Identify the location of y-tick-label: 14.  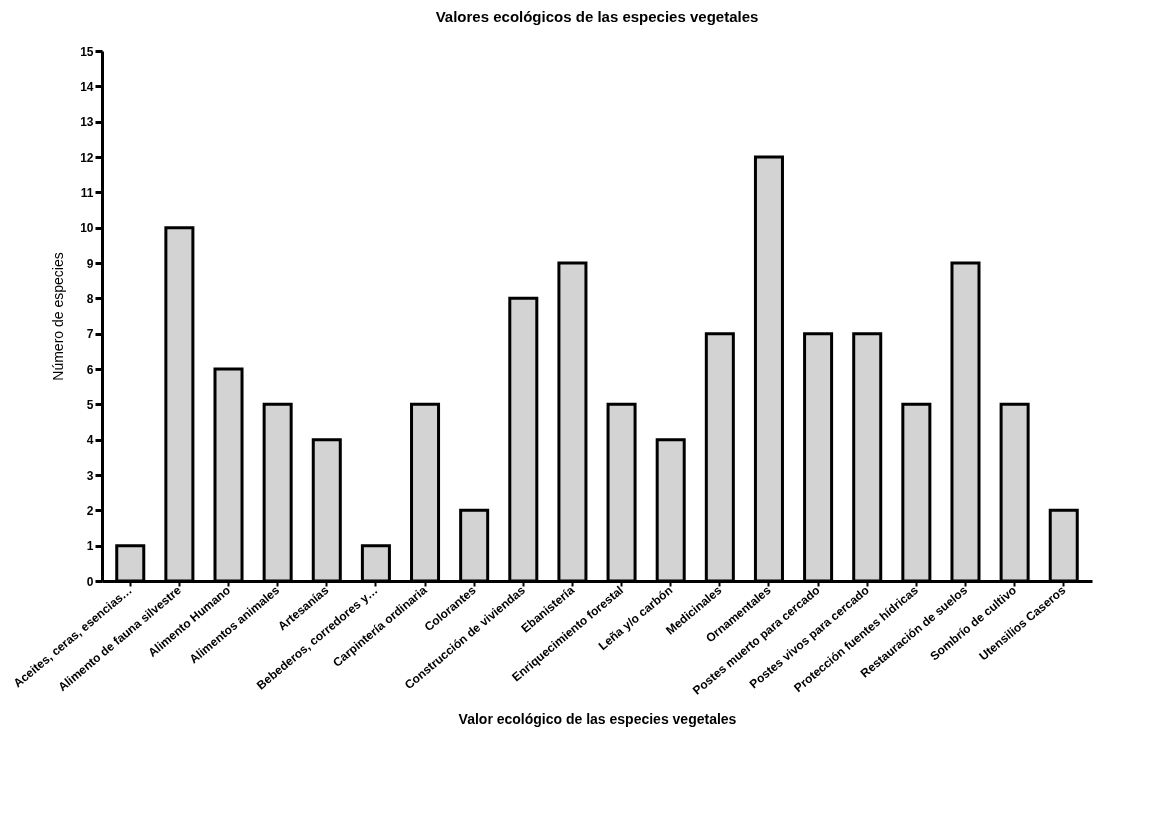
(87, 86).